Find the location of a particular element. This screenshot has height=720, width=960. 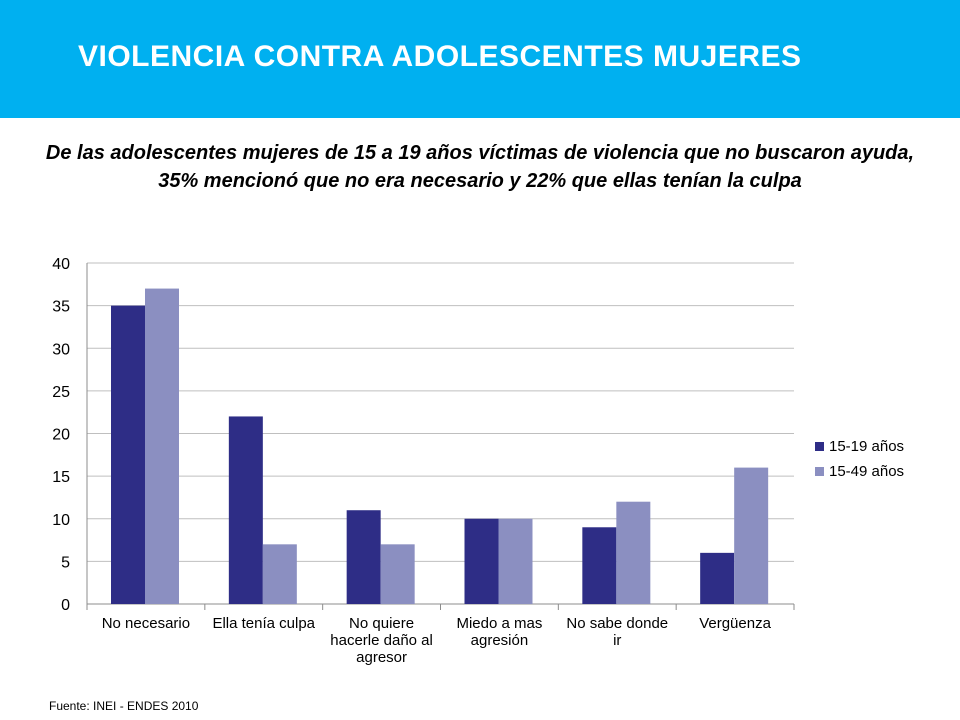

legend-label: 15-49 años is located at coordinates (866, 471).